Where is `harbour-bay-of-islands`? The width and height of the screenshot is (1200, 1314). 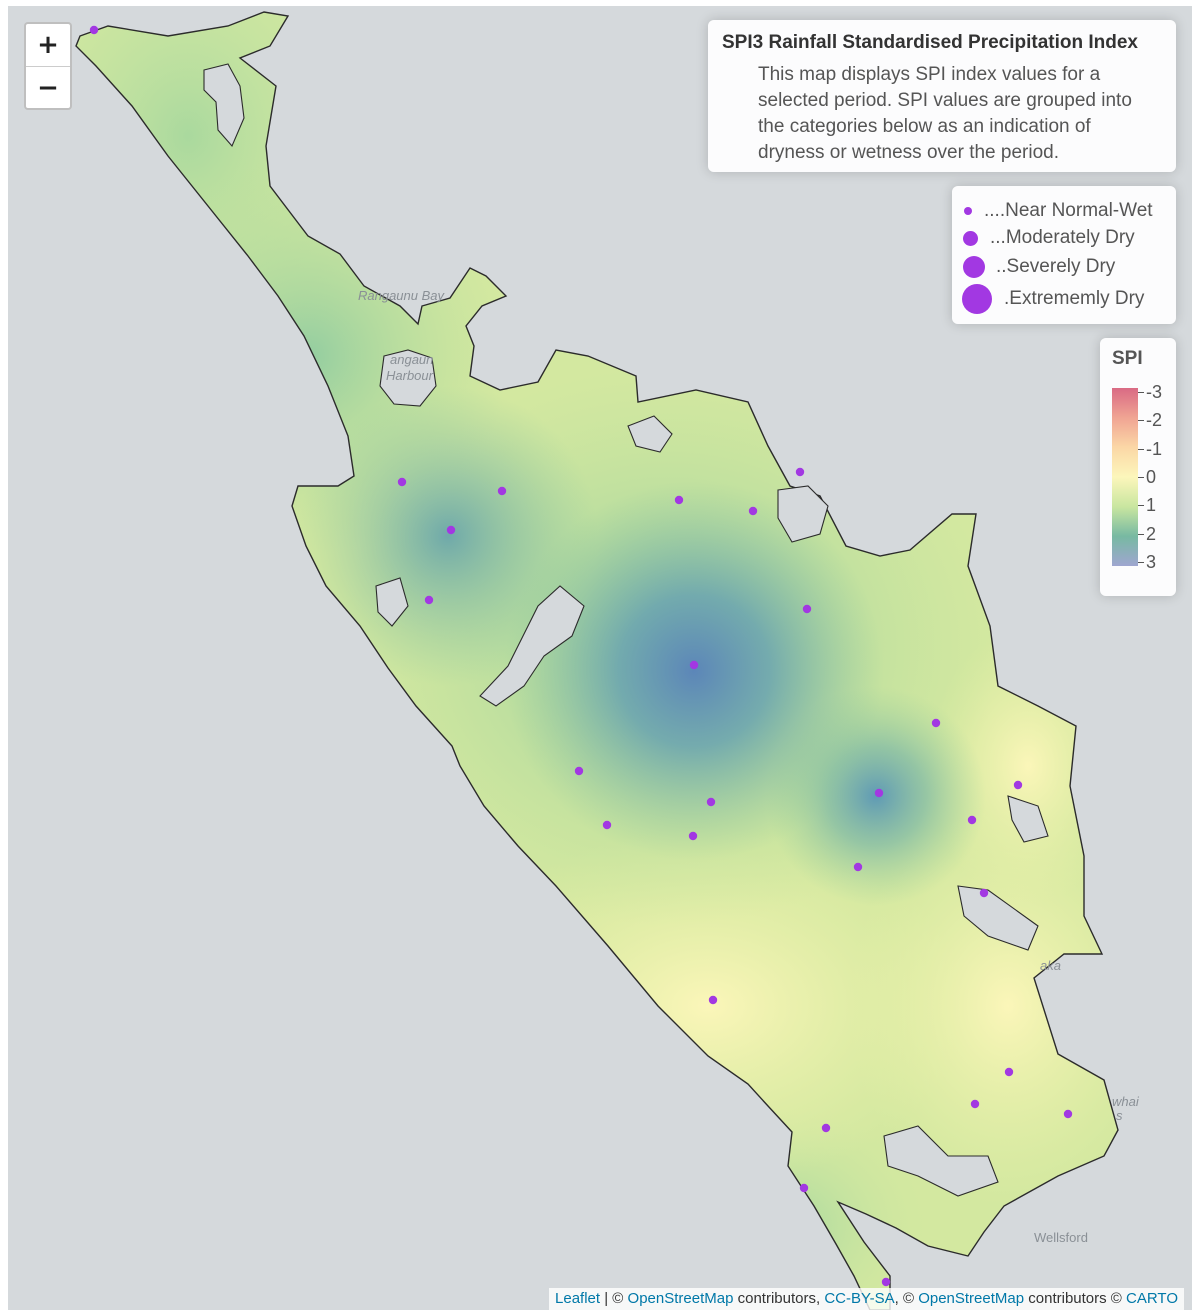
harbour-bay-of-islands is located at coordinates (803, 514).